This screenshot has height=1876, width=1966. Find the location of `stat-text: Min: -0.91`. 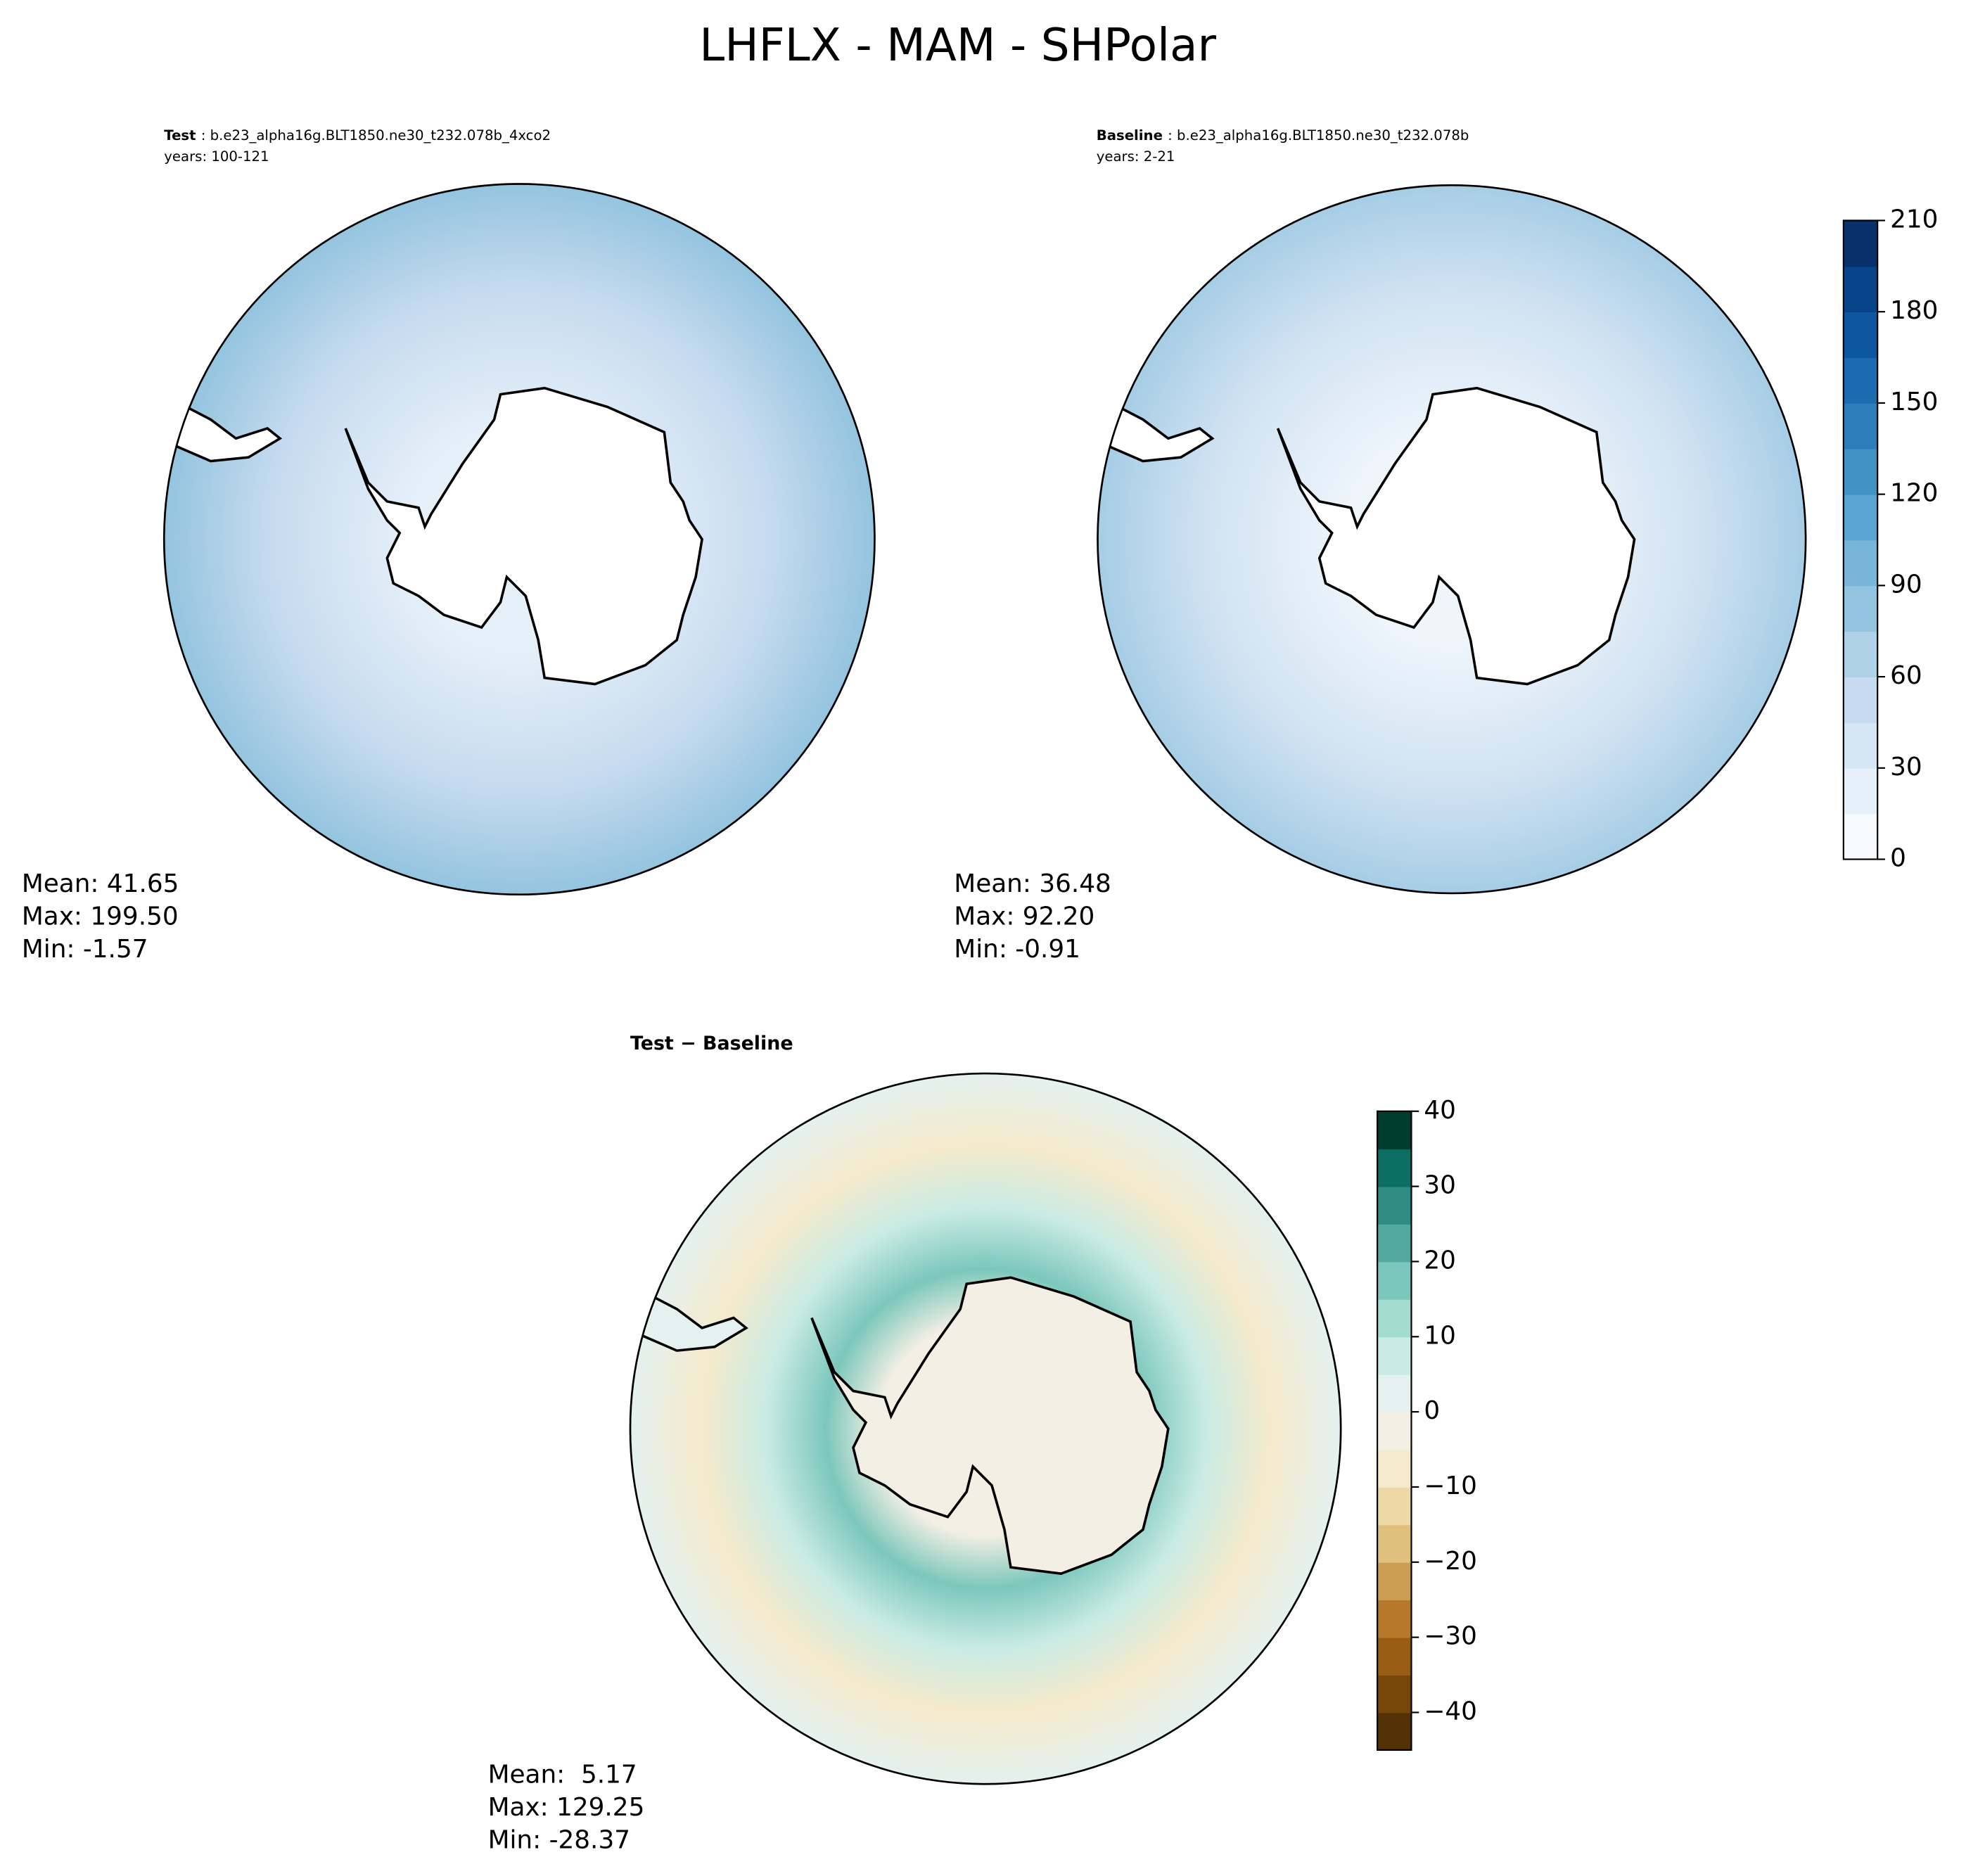

stat-text: Min: -0.91 is located at coordinates (1017, 949).